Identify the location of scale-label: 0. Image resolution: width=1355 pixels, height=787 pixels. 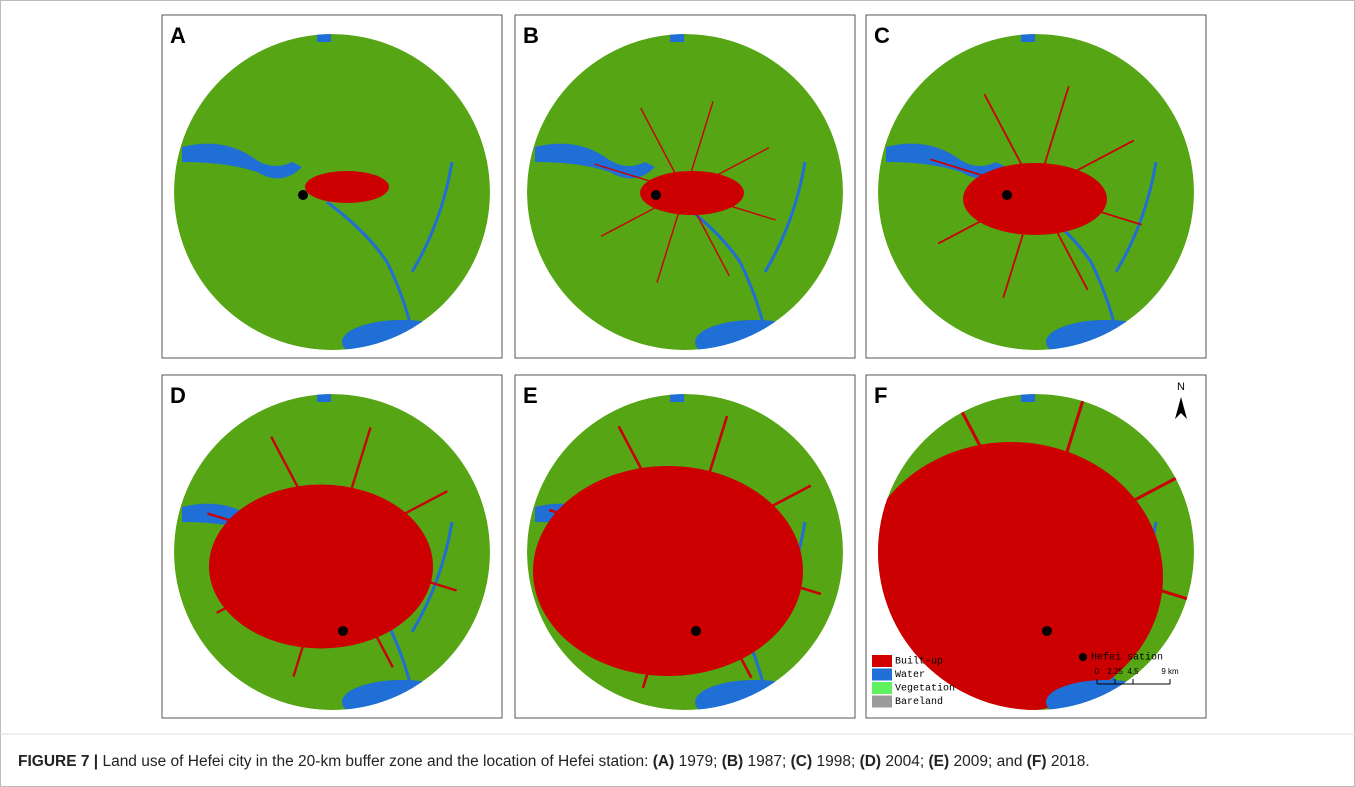
(1097, 671).